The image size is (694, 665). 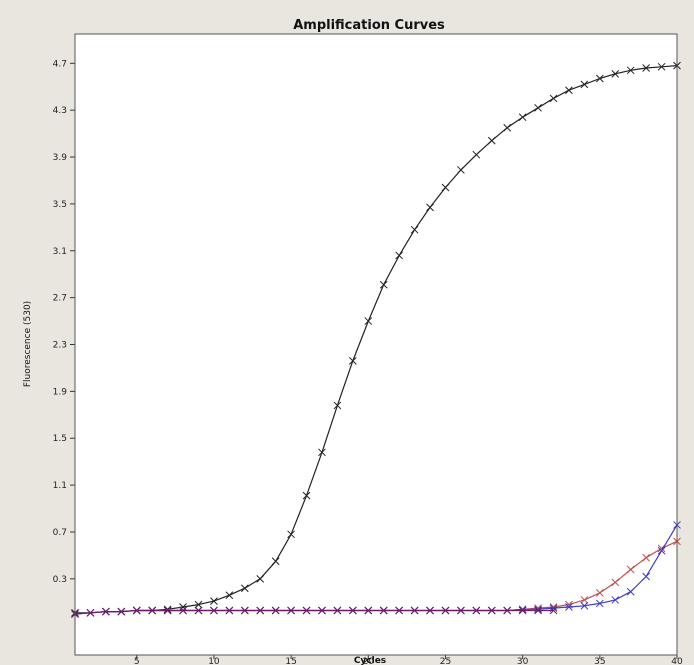 I want to click on y-tick-label: 1.1, so click(x=60, y=486).